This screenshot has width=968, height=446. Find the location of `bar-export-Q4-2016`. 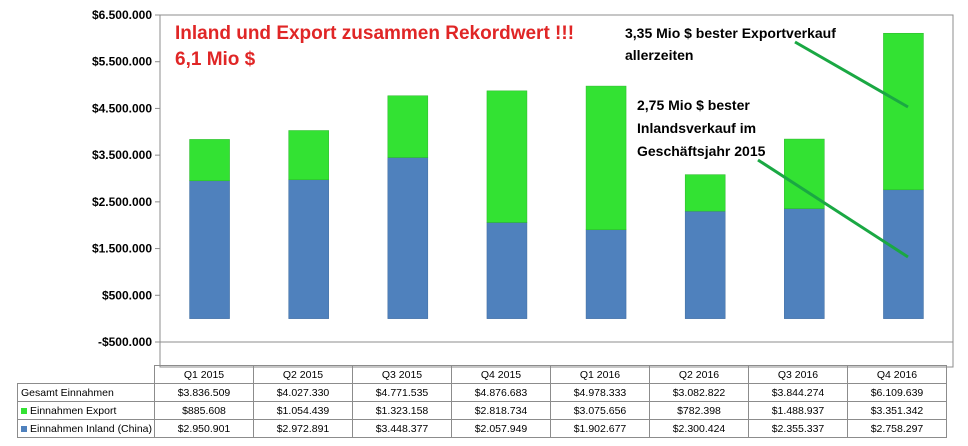

bar-export-Q4-2016 is located at coordinates (903, 111).